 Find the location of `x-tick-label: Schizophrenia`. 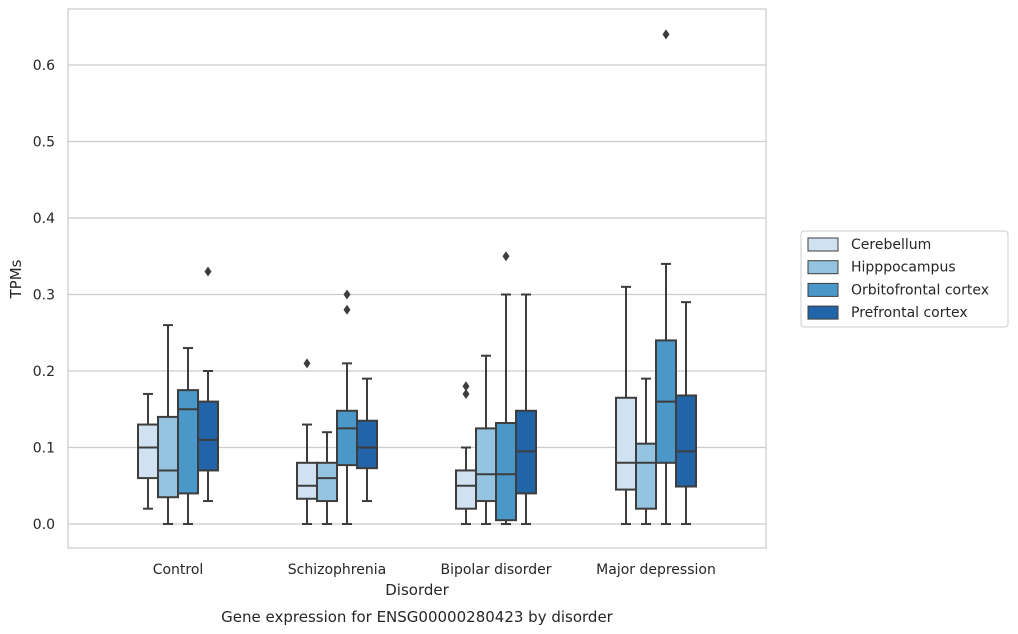

x-tick-label: Schizophrenia is located at coordinates (337, 570).